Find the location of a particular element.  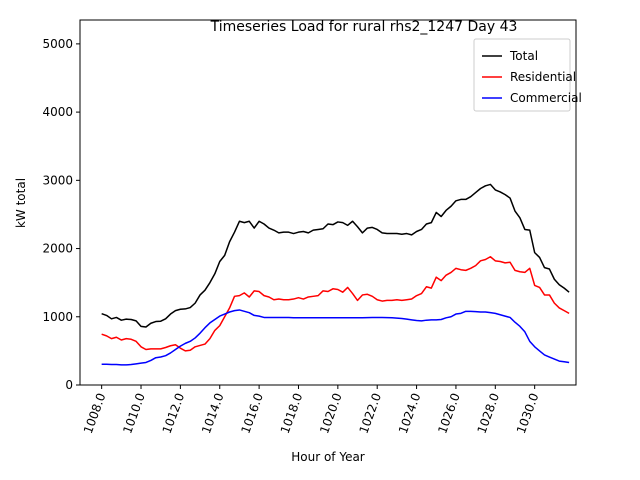

legend-box is located at coordinates (522, 75).